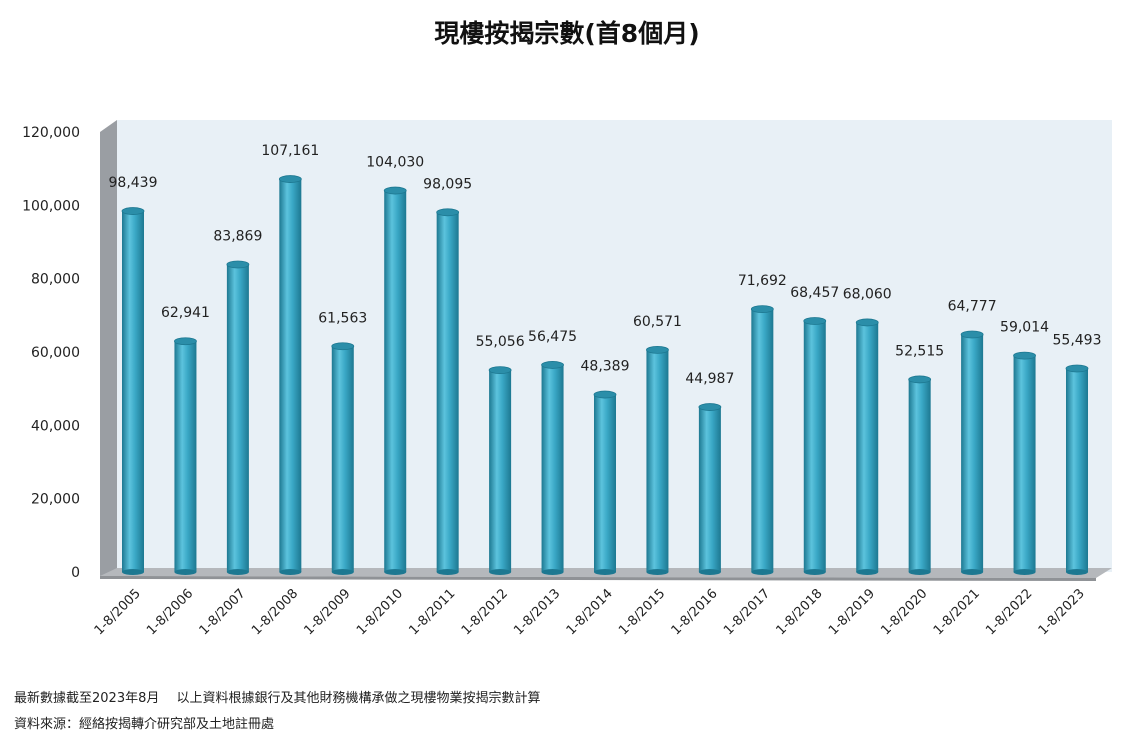  Describe the element at coordinates (118, 612) in the screenshot. I see `x-tick-label: 1-8/2005` at that location.